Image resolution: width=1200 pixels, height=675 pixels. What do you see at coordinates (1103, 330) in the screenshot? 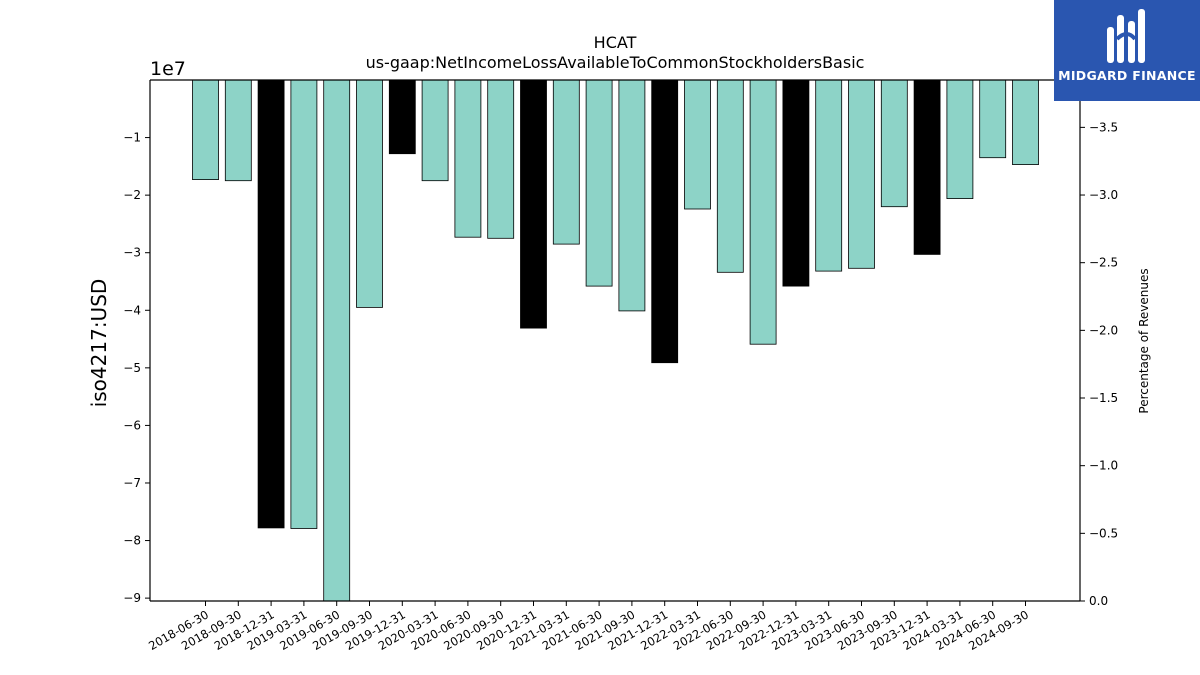
I see `y2-tick-label: −2.0` at bounding box center [1103, 330].